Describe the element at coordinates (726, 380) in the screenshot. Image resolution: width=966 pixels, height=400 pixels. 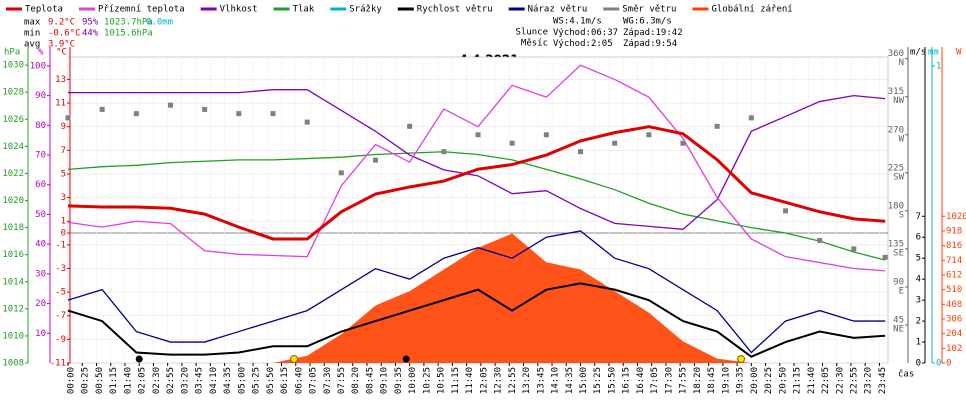
I see `x-tick-label: 19:10` at that location.